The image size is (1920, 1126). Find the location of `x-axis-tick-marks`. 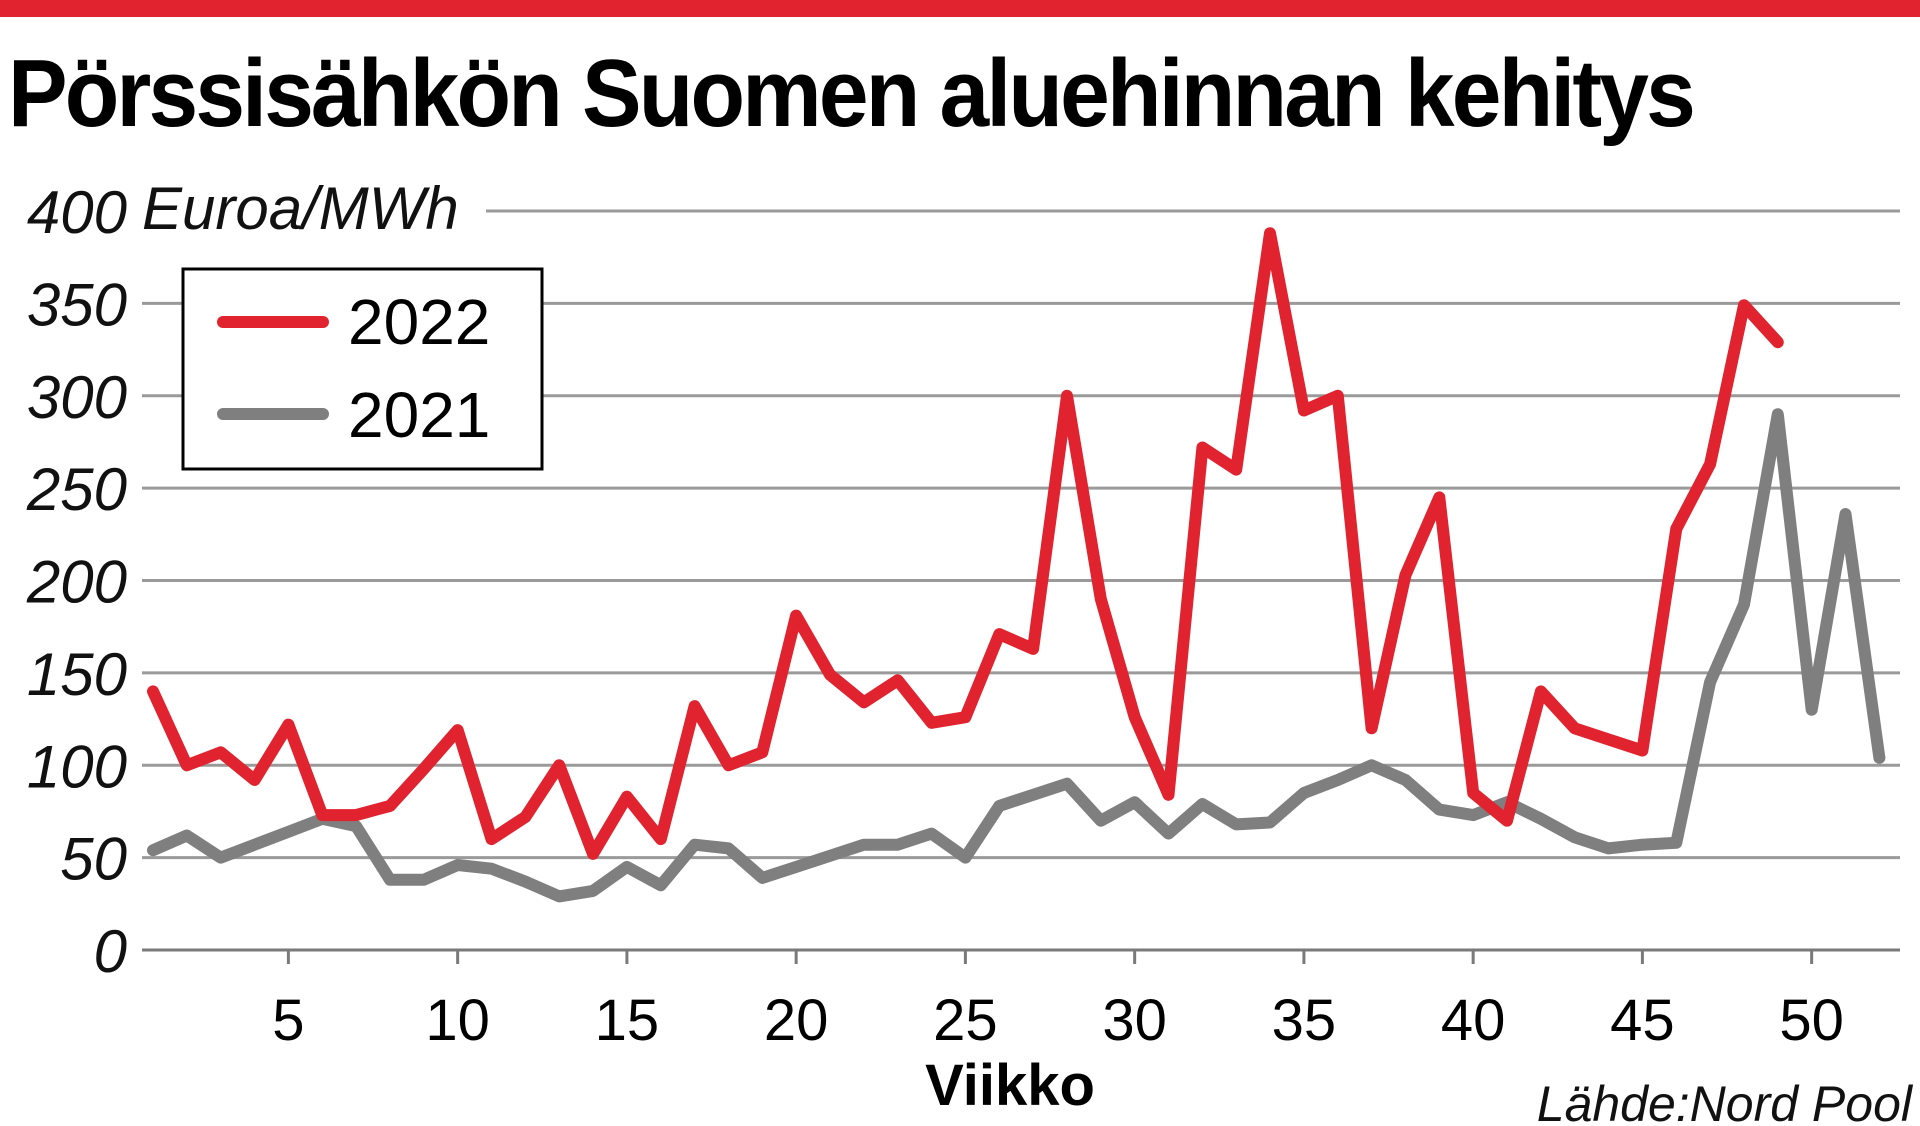

x-axis-tick-marks is located at coordinates (1050, 957).